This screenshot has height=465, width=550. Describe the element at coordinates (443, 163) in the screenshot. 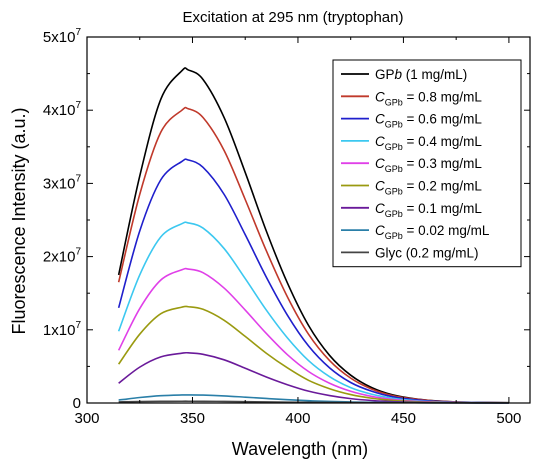

I see `legend-rest: = 0.3 mg/mL` at that location.